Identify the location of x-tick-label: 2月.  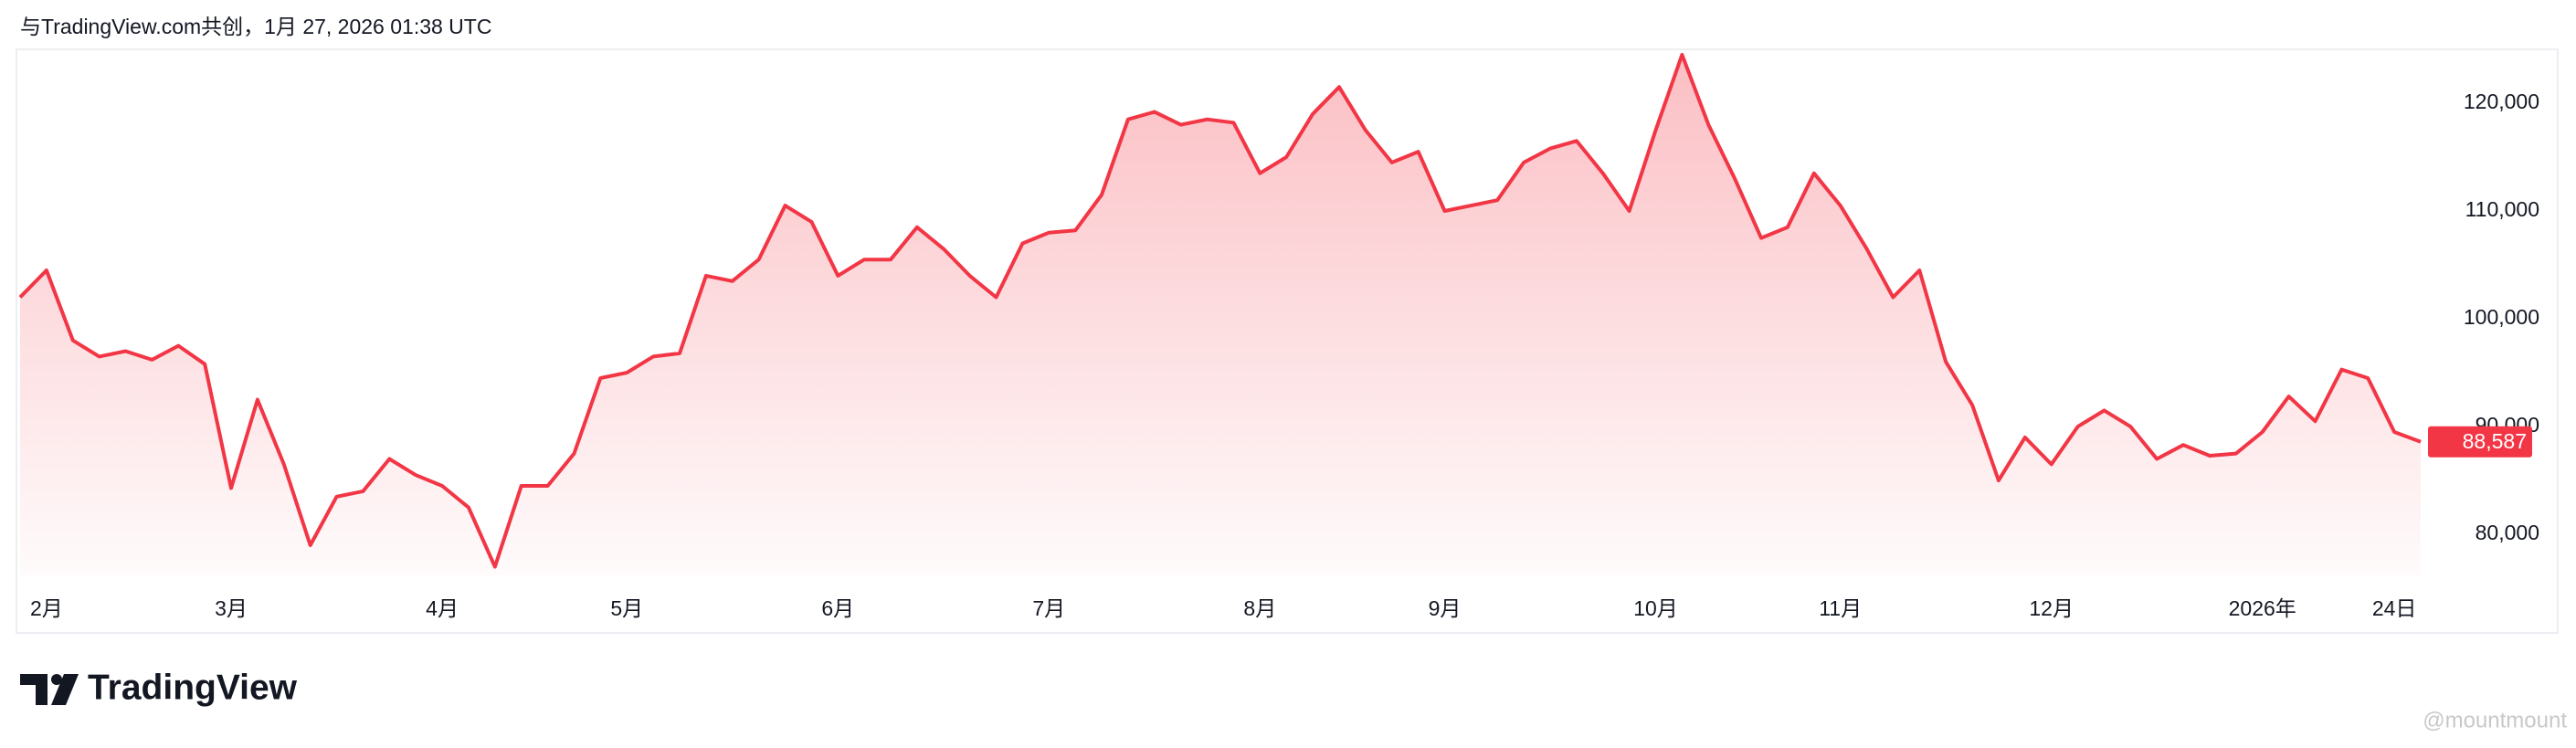
(46, 608).